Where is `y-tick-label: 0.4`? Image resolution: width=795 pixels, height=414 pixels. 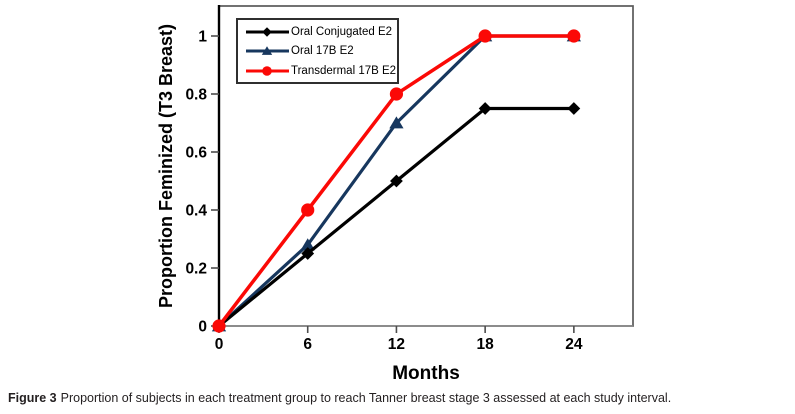 y-tick-label: 0.4 is located at coordinates (196, 211).